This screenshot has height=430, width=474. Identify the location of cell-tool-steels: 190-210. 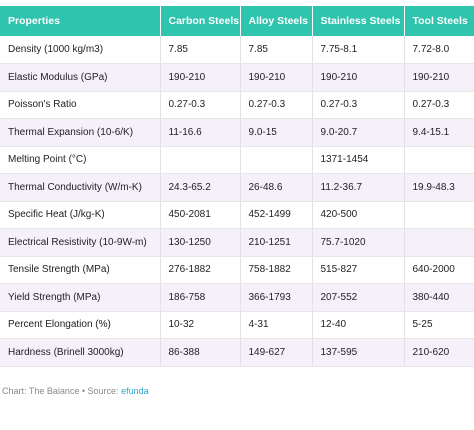
(439, 77).